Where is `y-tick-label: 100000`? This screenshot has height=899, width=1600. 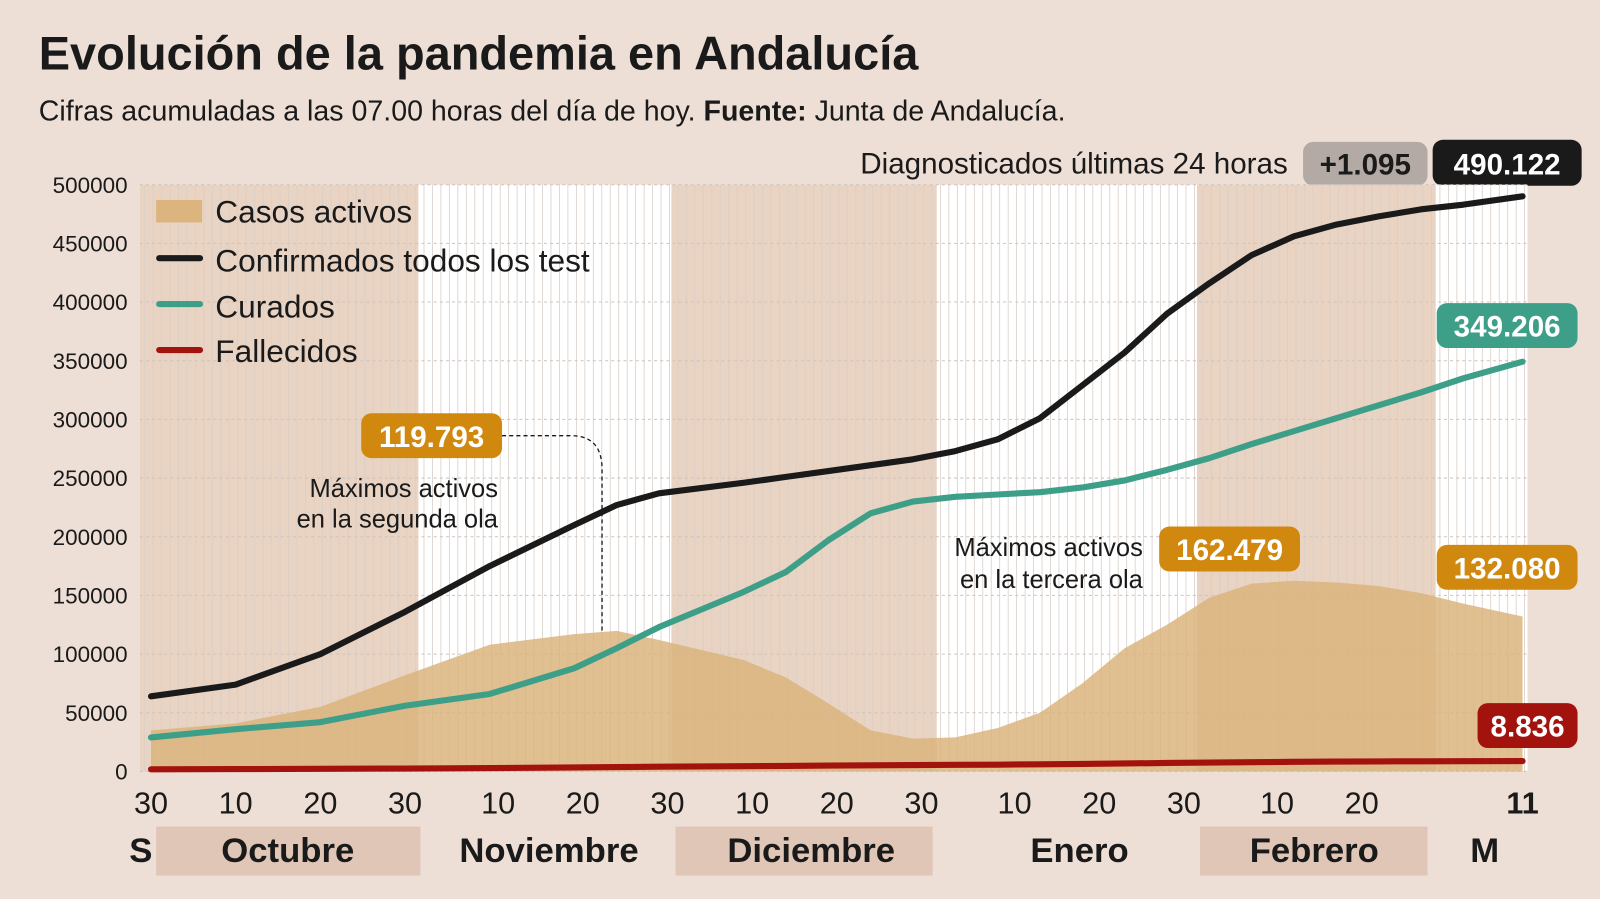 y-tick-label: 100000 is located at coordinates (90, 654).